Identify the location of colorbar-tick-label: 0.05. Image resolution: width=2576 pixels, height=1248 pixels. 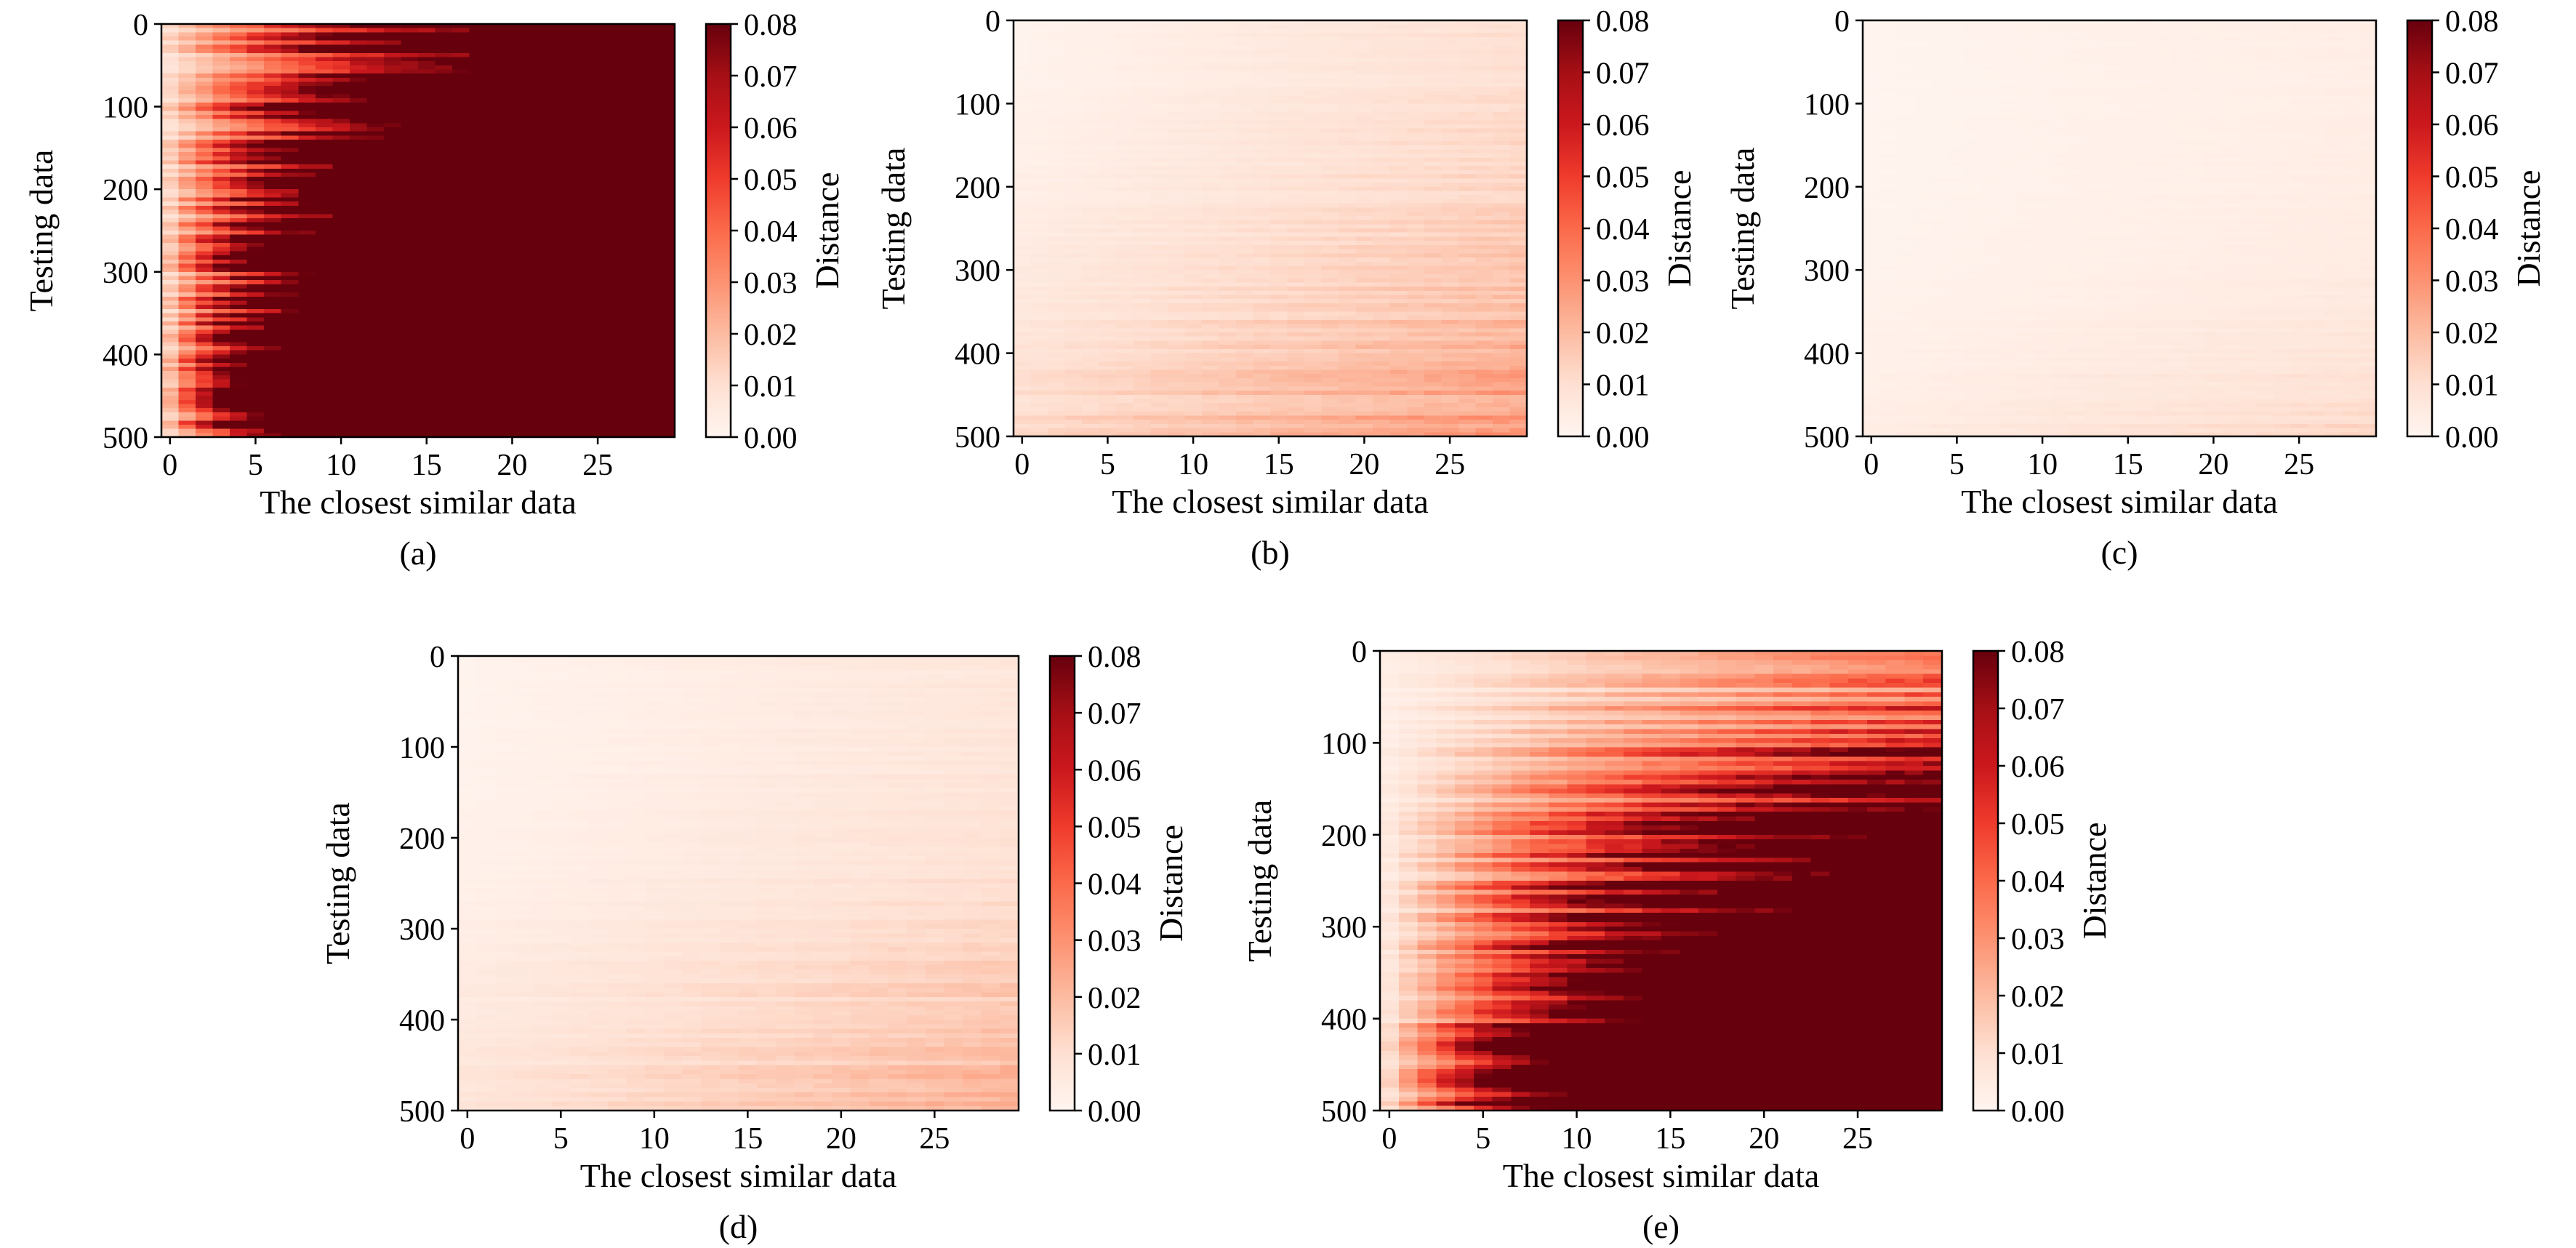
(771, 180).